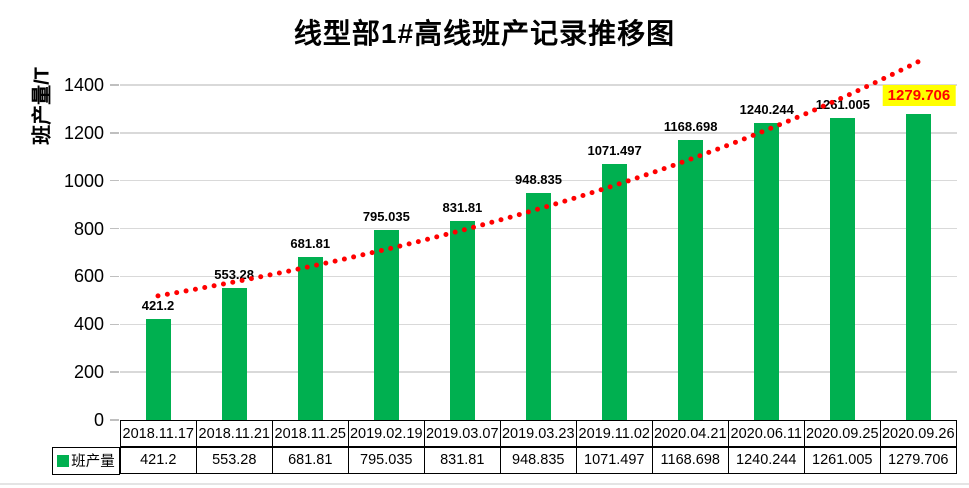 Image resolution: width=969 pixels, height=488 pixels. Describe the element at coordinates (93, 462) in the screenshot. I see `legend-label: 班产量` at that location.